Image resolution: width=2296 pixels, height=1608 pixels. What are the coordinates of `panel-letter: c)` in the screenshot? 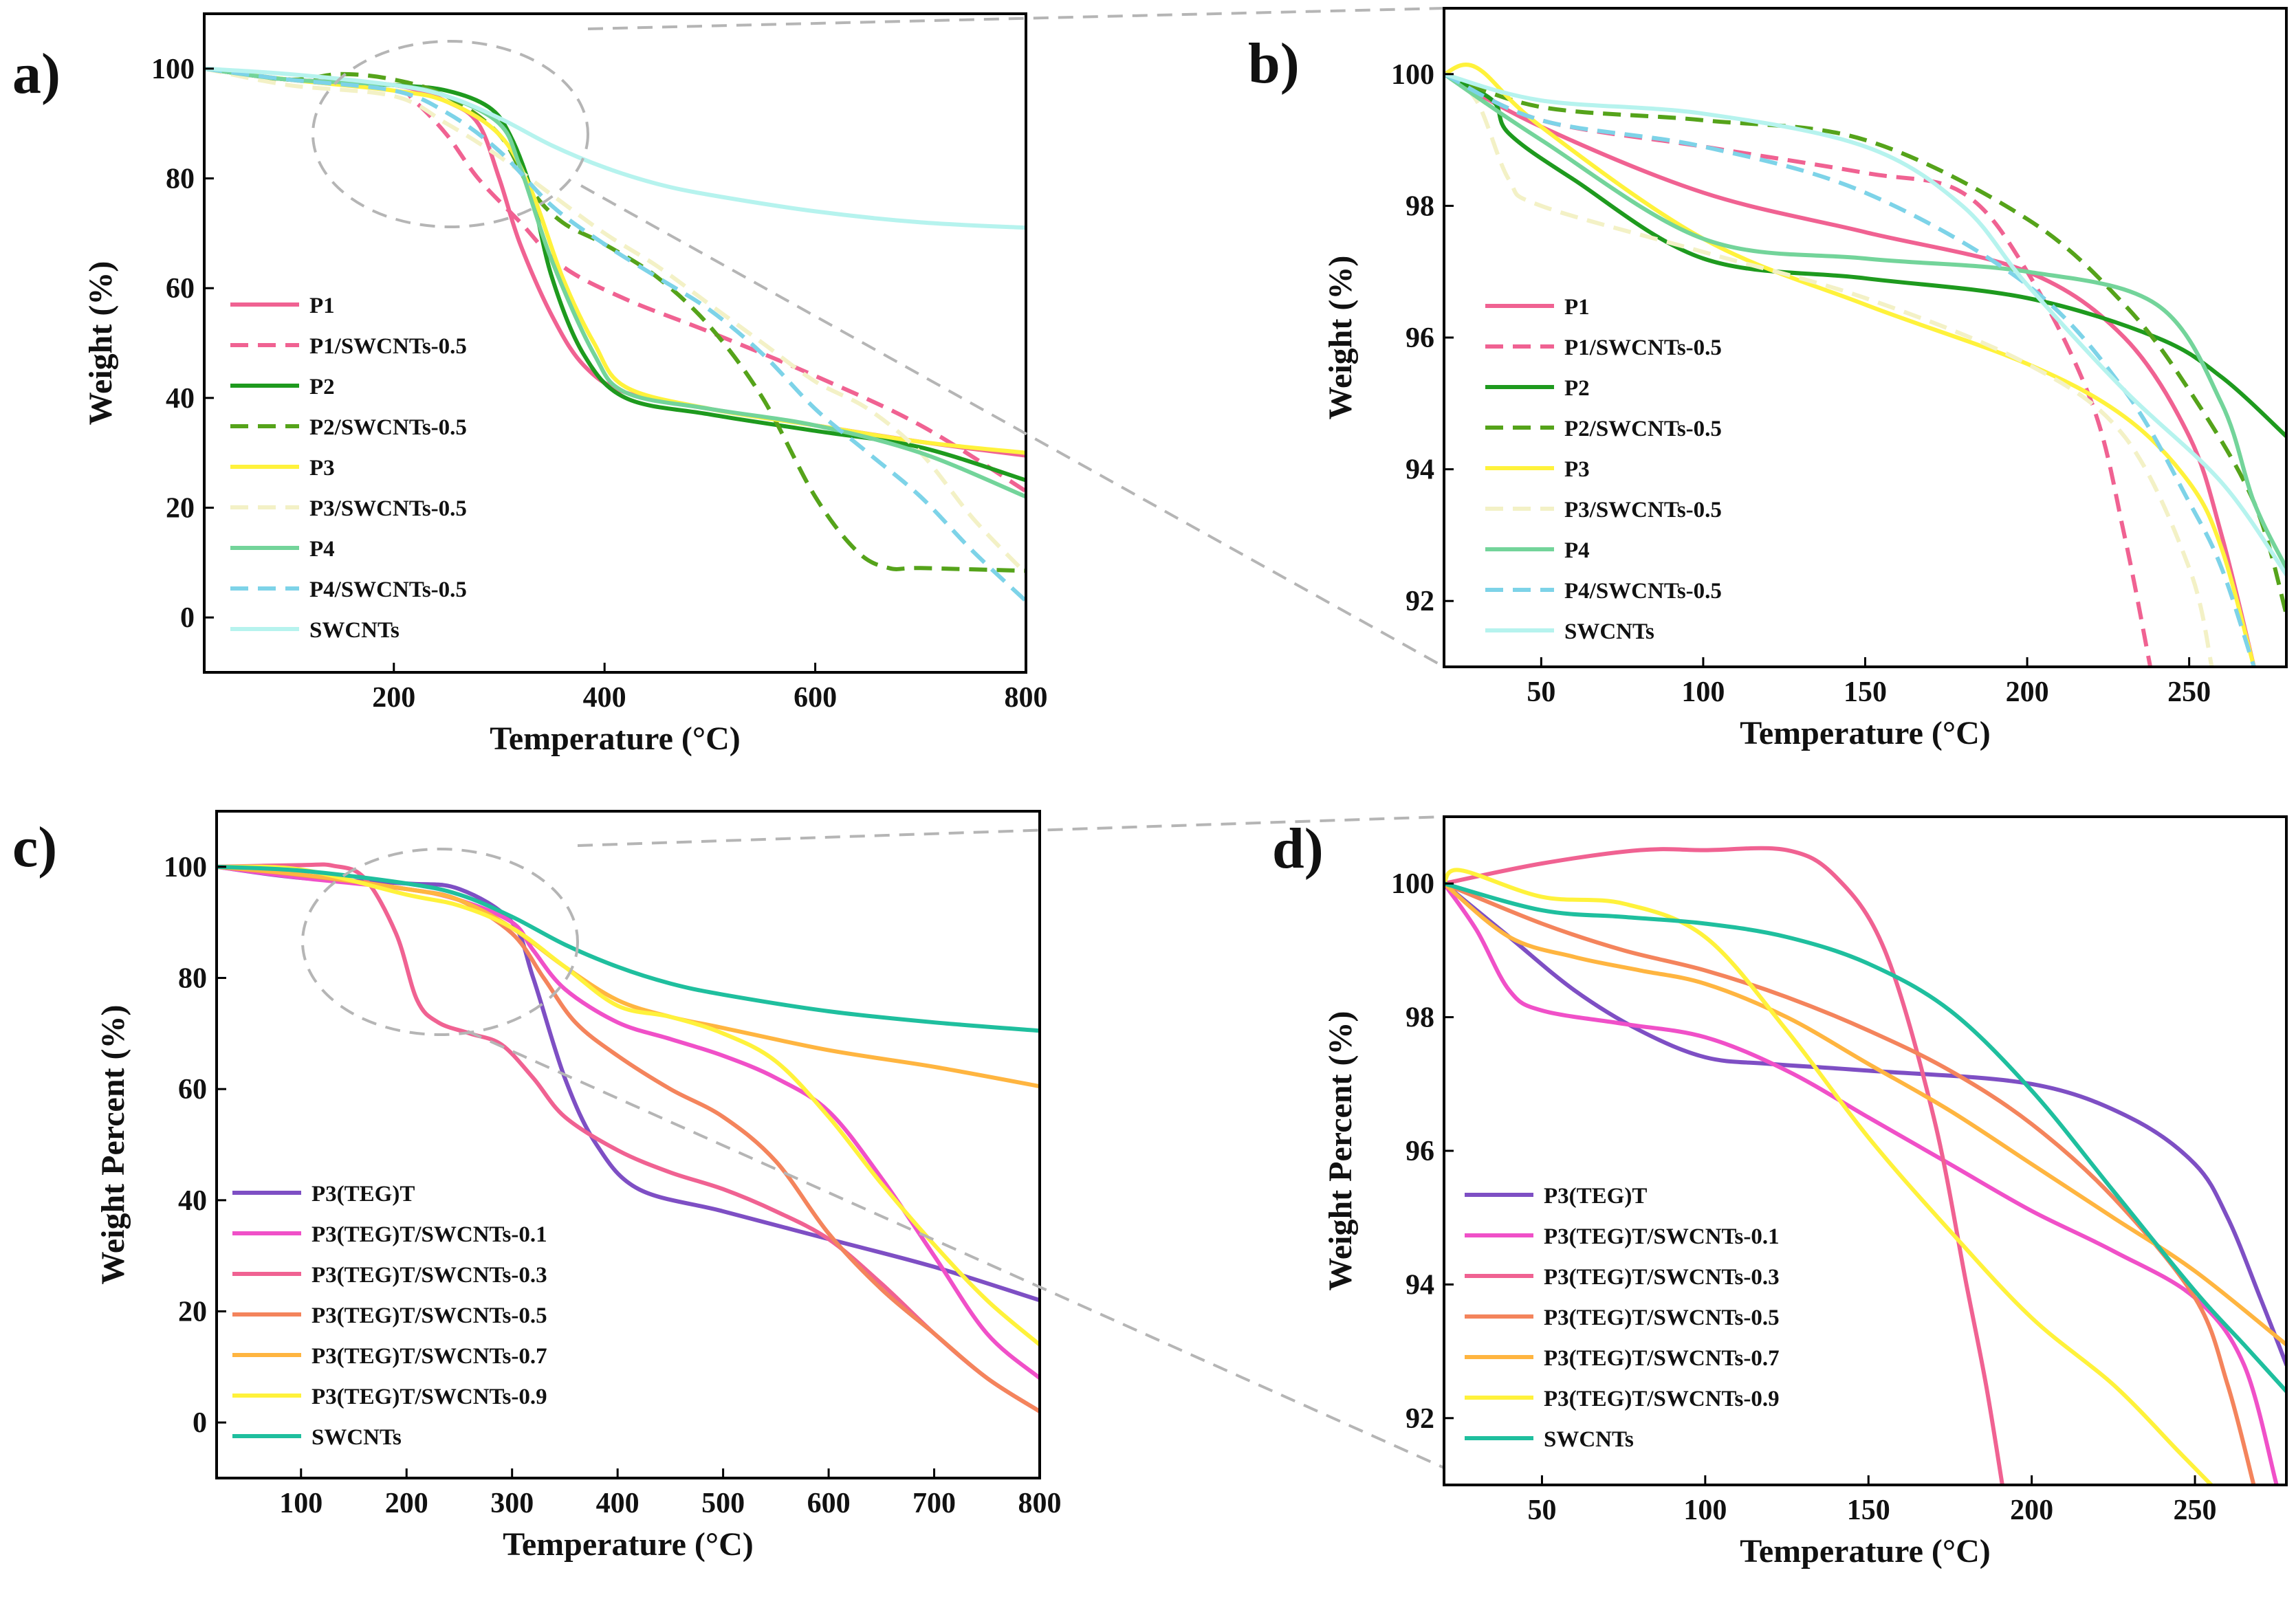 It's located at (34, 847).